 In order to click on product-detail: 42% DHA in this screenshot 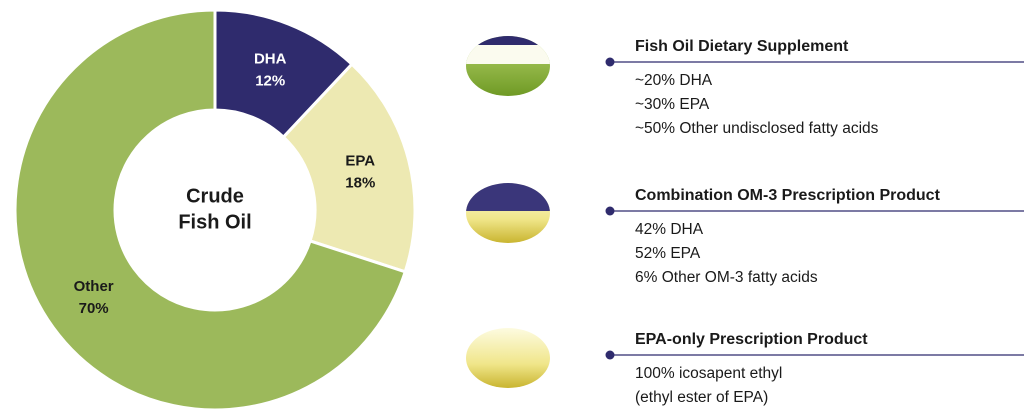, I will do `click(669, 229)`.